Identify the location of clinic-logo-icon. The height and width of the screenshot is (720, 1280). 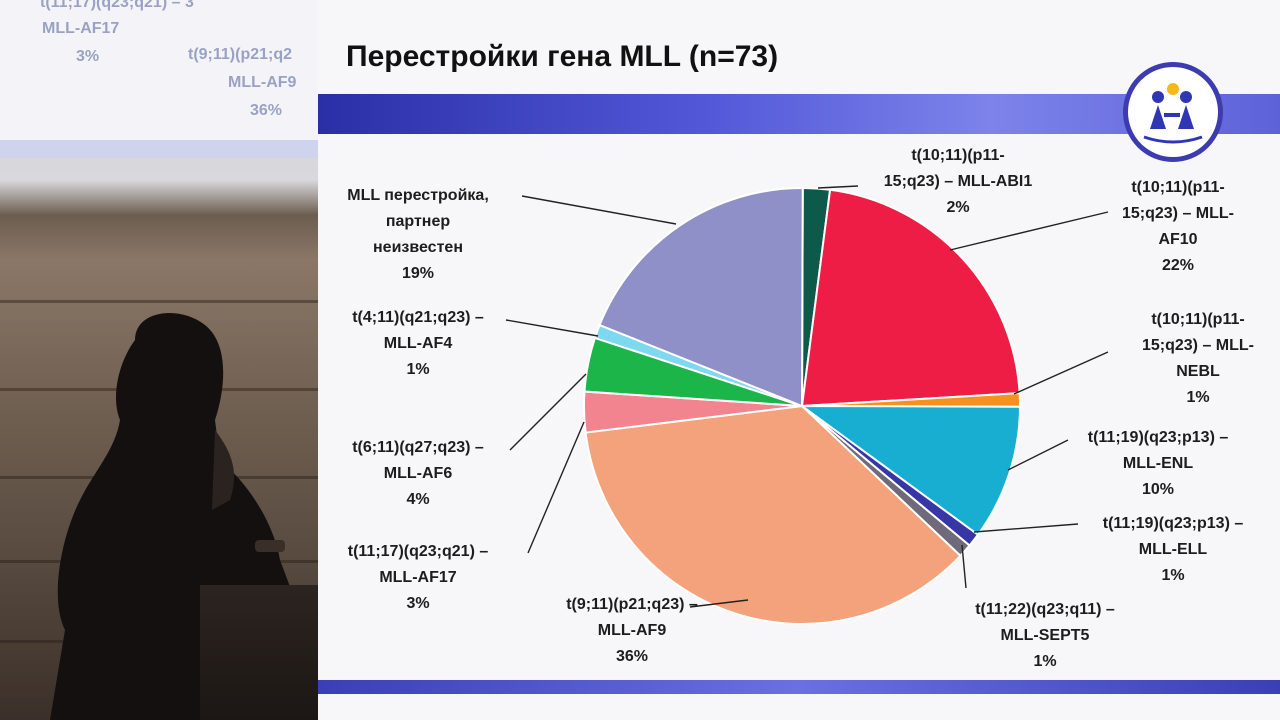
(1173, 113).